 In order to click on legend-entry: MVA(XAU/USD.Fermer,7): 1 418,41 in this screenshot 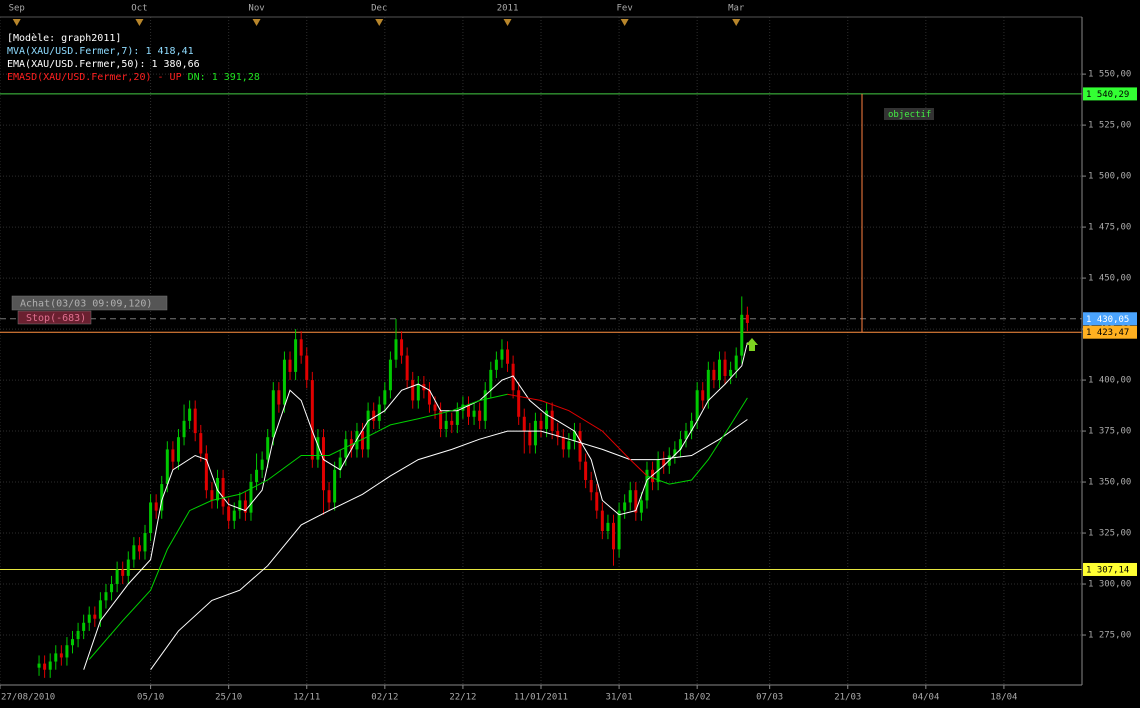, I will do `click(100, 51)`.